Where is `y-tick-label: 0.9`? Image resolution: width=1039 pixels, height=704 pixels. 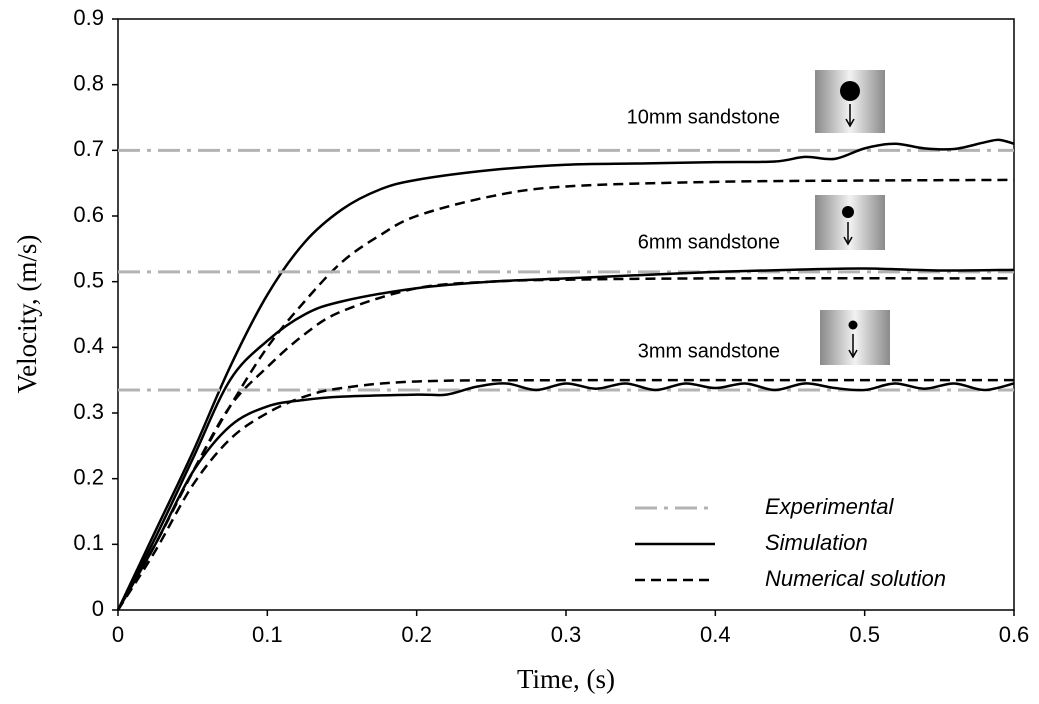 y-tick-label: 0.9 is located at coordinates (88, 17).